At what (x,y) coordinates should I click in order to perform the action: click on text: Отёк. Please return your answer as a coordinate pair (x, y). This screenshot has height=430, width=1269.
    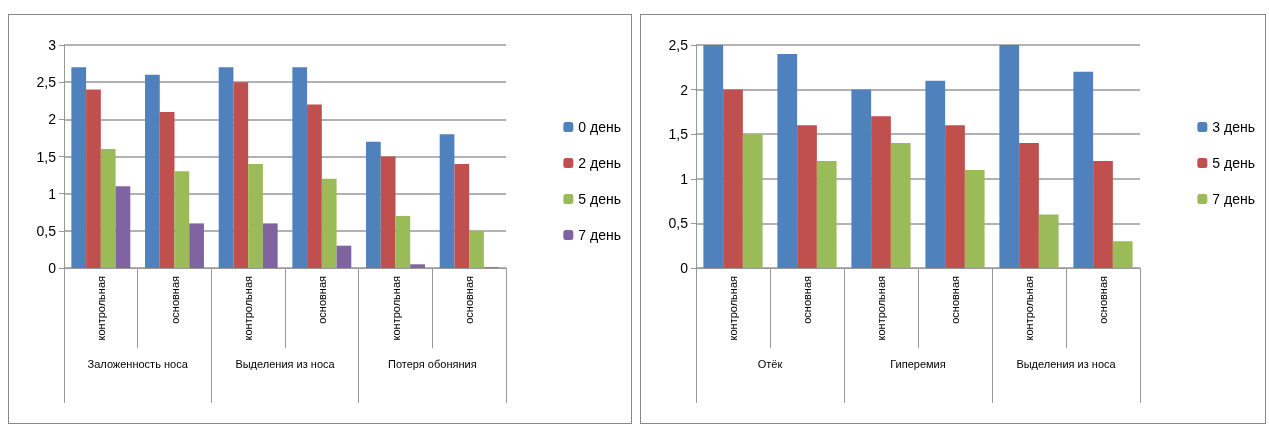
    Looking at the image, I should click on (770, 364).